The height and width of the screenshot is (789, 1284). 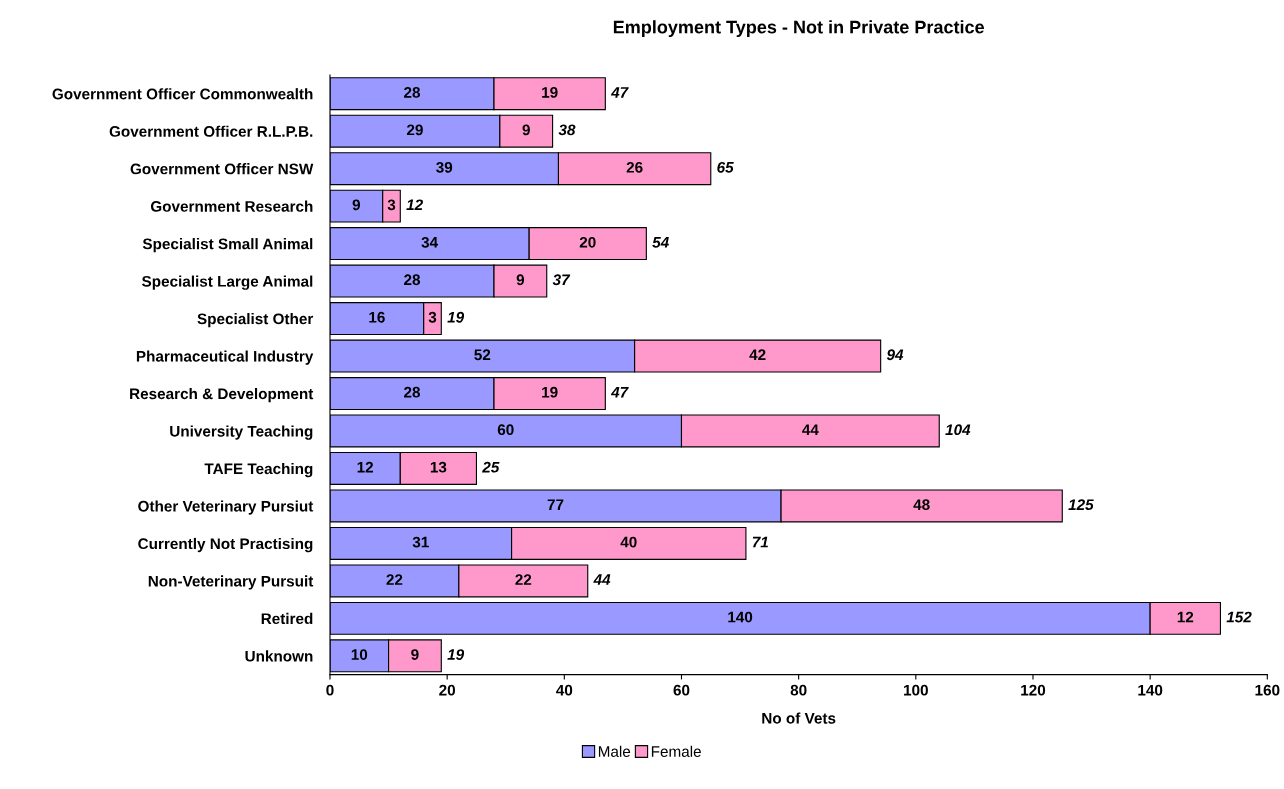 What do you see at coordinates (241, 432) in the screenshot?
I see `y-tick-label: University Teaching` at bounding box center [241, 432].